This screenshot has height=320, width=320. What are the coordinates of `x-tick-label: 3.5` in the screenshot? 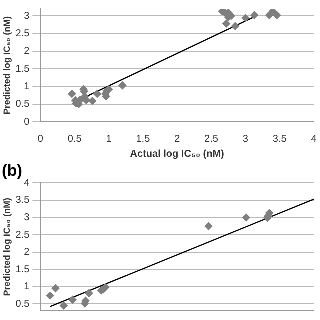 It's located at (280, 139).